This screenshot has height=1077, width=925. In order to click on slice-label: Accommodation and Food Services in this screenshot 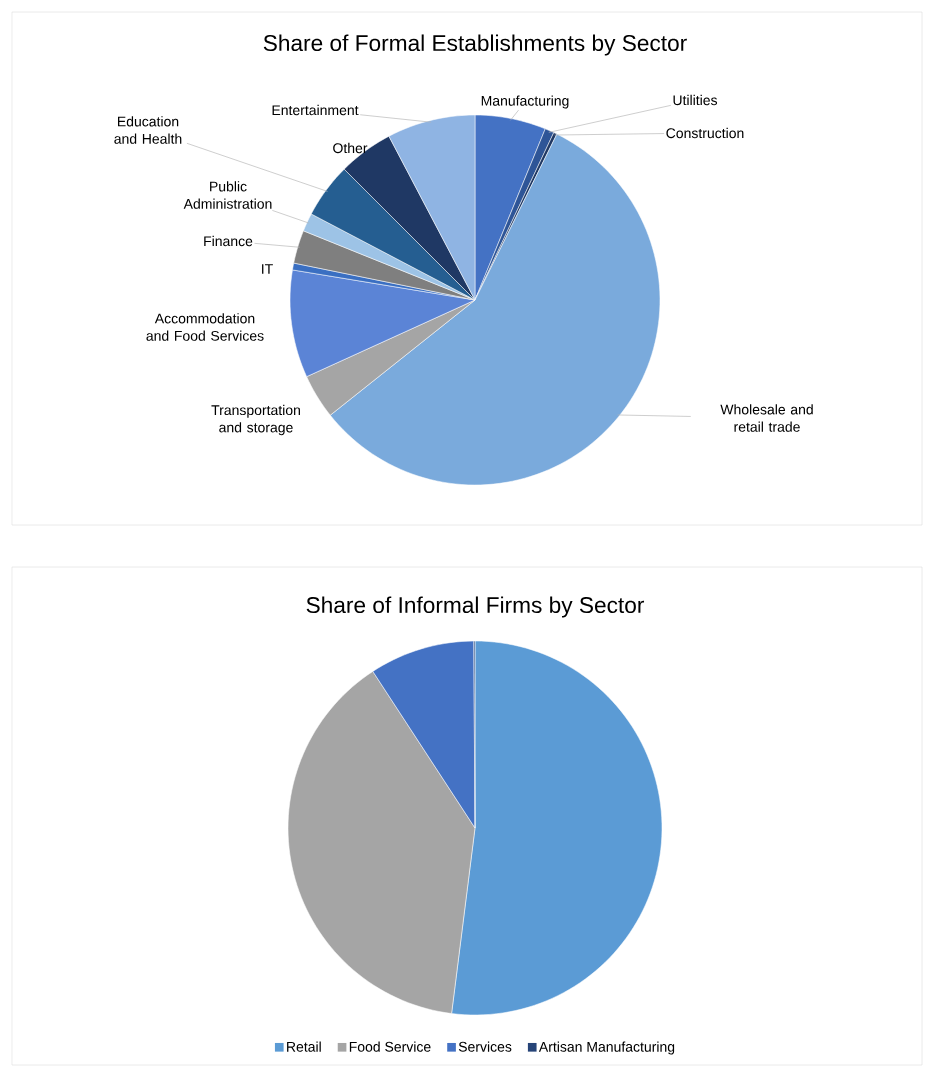, I will do `click(205, 327)`.